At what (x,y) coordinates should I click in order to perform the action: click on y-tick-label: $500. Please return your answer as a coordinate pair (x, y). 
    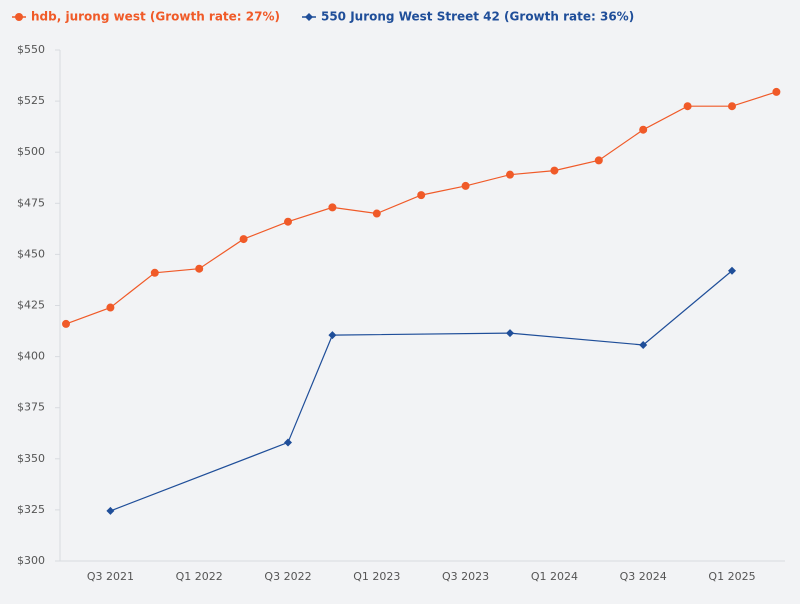
    Looking at the image, I should click on (31, 151).